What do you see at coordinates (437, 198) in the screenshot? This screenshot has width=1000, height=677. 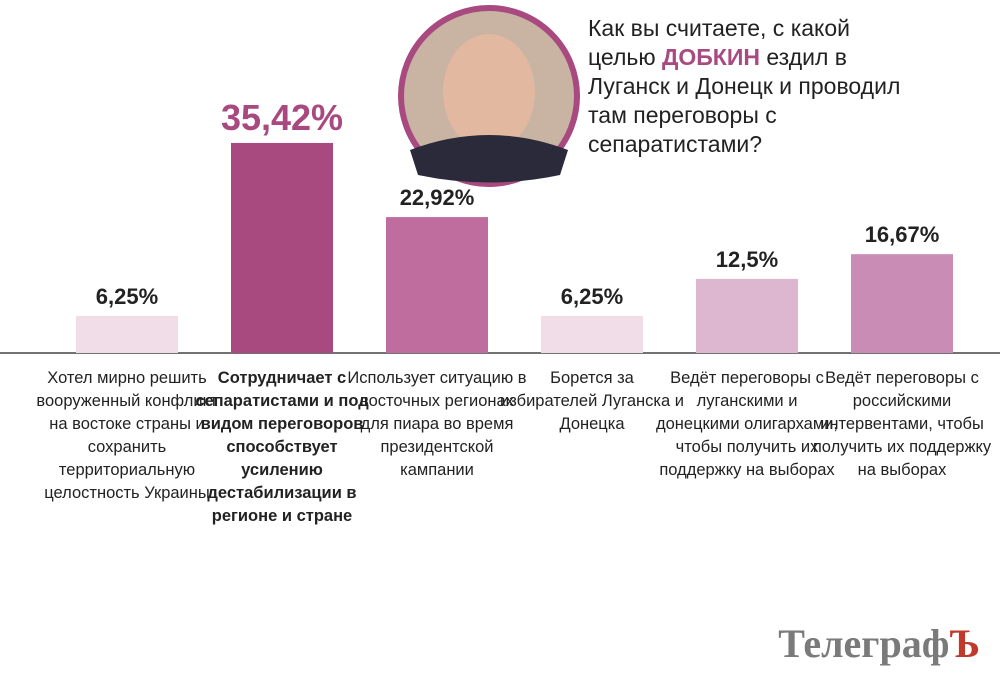 I see `value-label: 22,92%` at bounding box center [437, 198].